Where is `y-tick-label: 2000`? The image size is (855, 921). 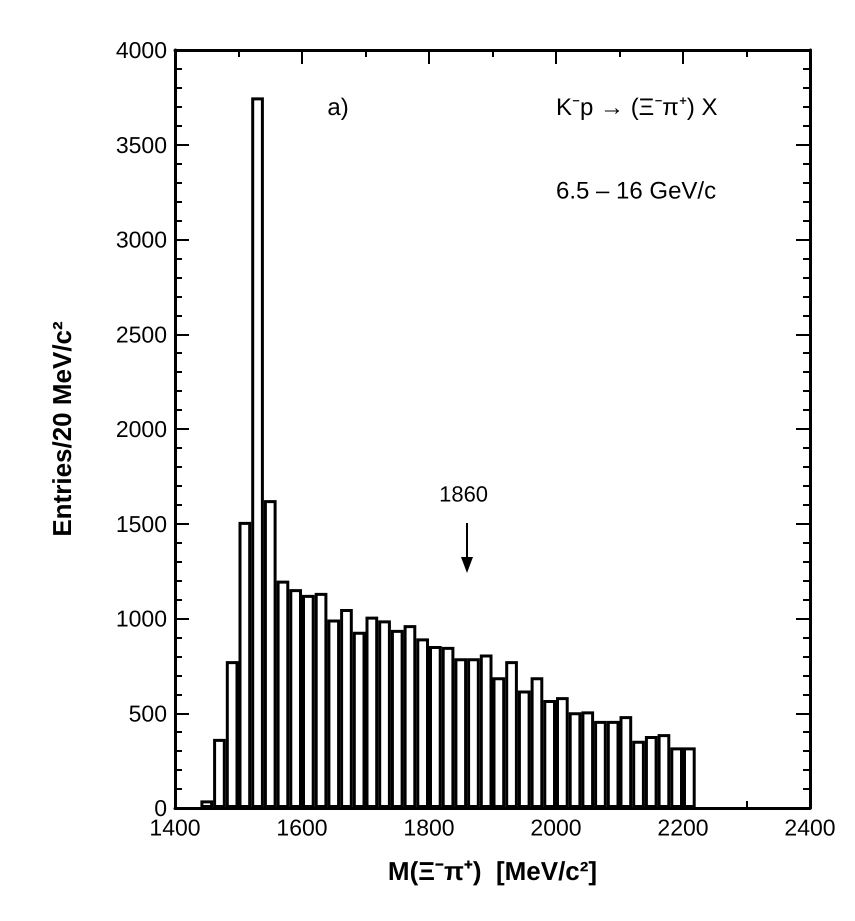 y-tick-label: 2000 is located at coordinates (141, 429).